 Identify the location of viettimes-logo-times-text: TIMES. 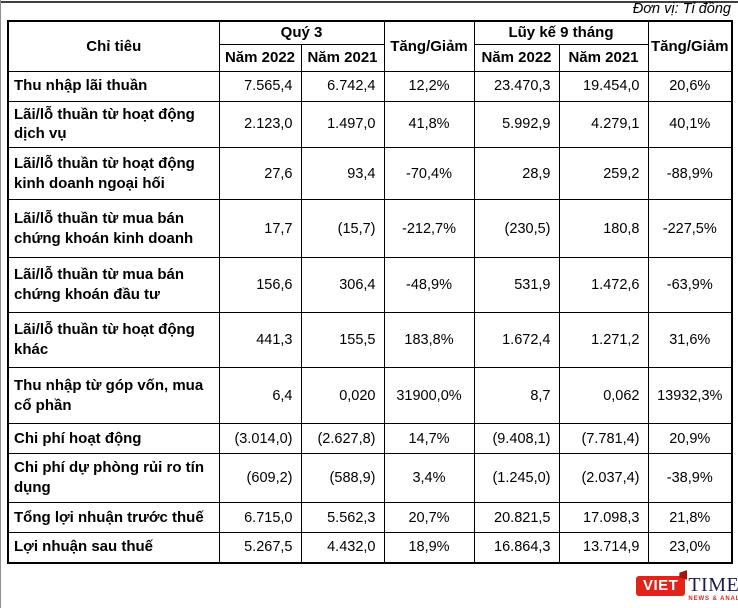
(713, 585).